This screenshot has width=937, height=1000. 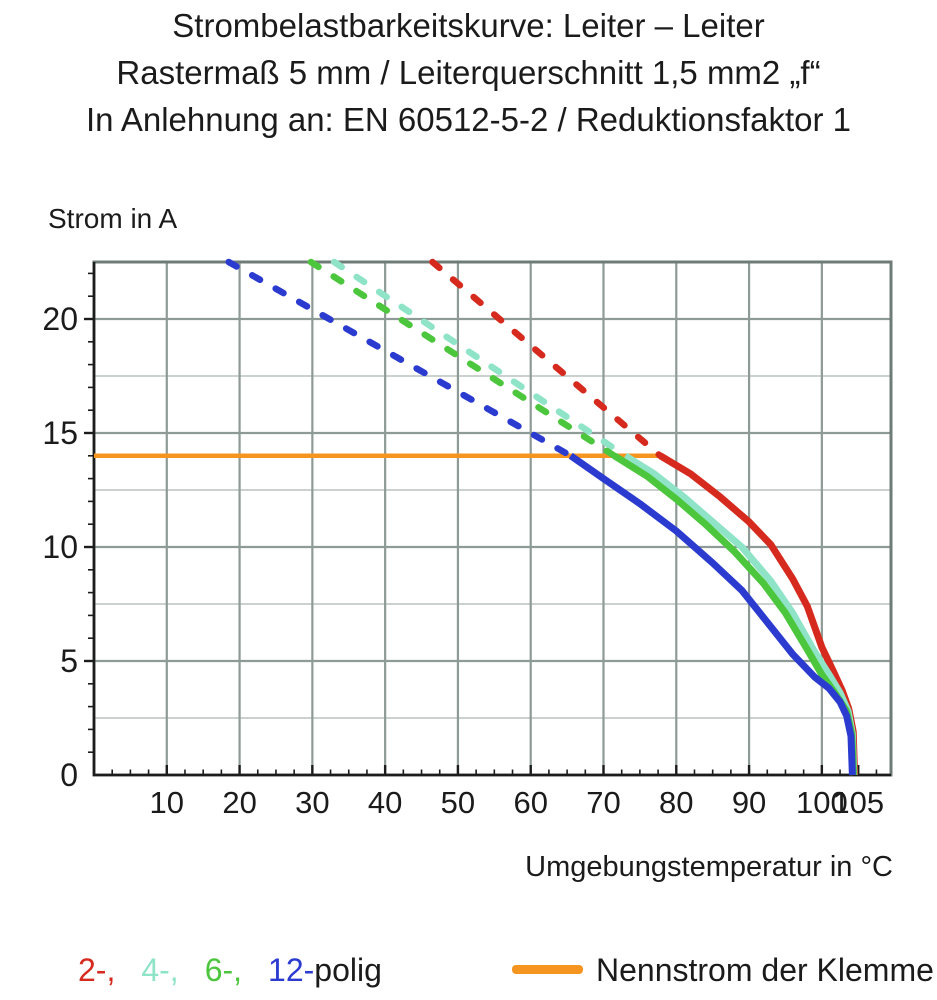 I want to click on y-tick-labels: 0 5 10 15 20, so click(x=60, y=547).